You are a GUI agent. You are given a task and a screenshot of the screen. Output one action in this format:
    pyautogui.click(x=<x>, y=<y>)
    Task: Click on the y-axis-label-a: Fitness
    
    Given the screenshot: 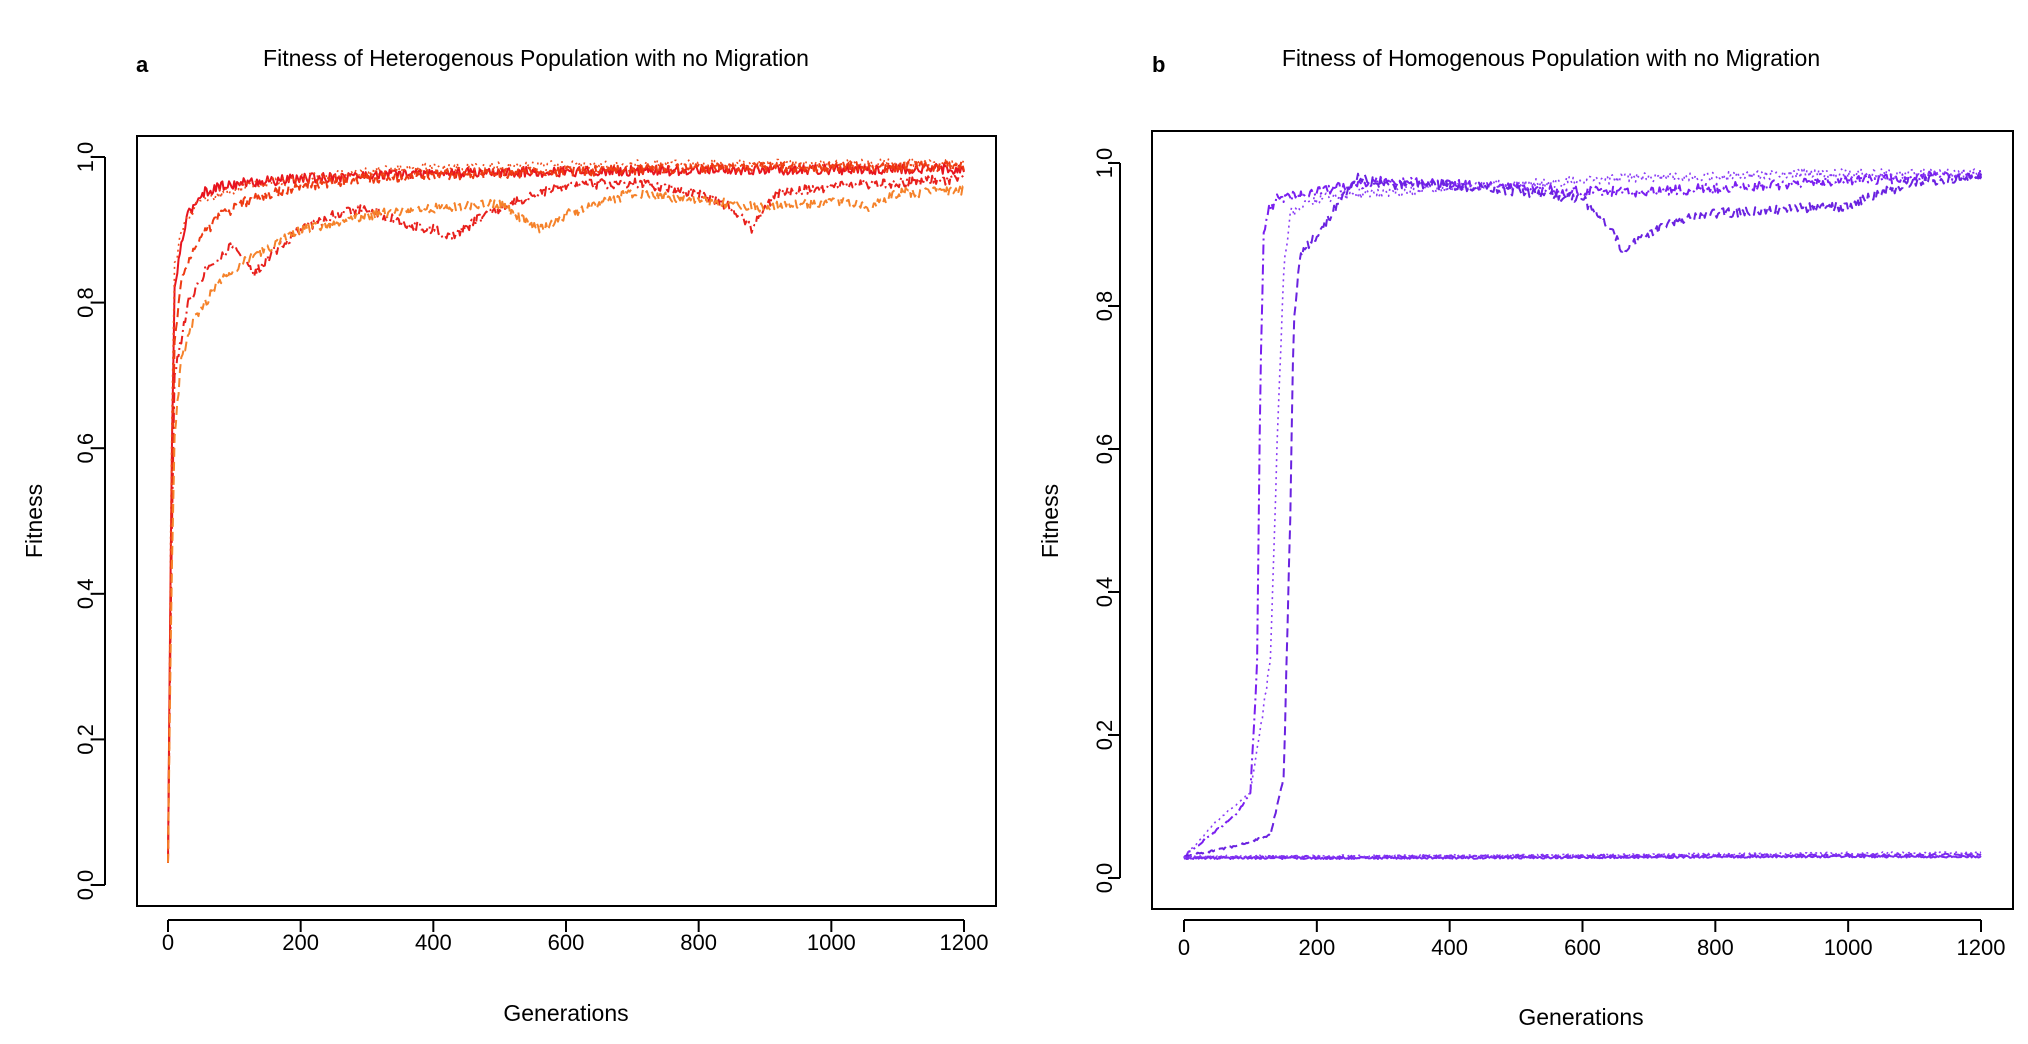 What is the action you would take?
    pyautogui.click(x=34, y=521)
    